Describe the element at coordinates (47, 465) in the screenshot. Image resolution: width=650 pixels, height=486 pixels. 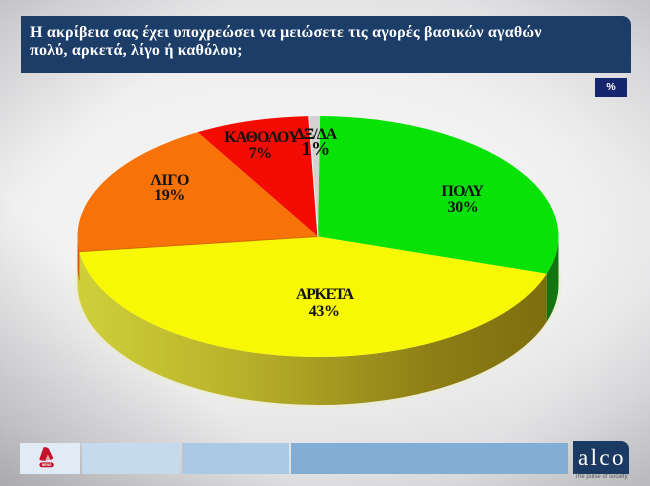
I see `svg-text: NEWS` at that location.